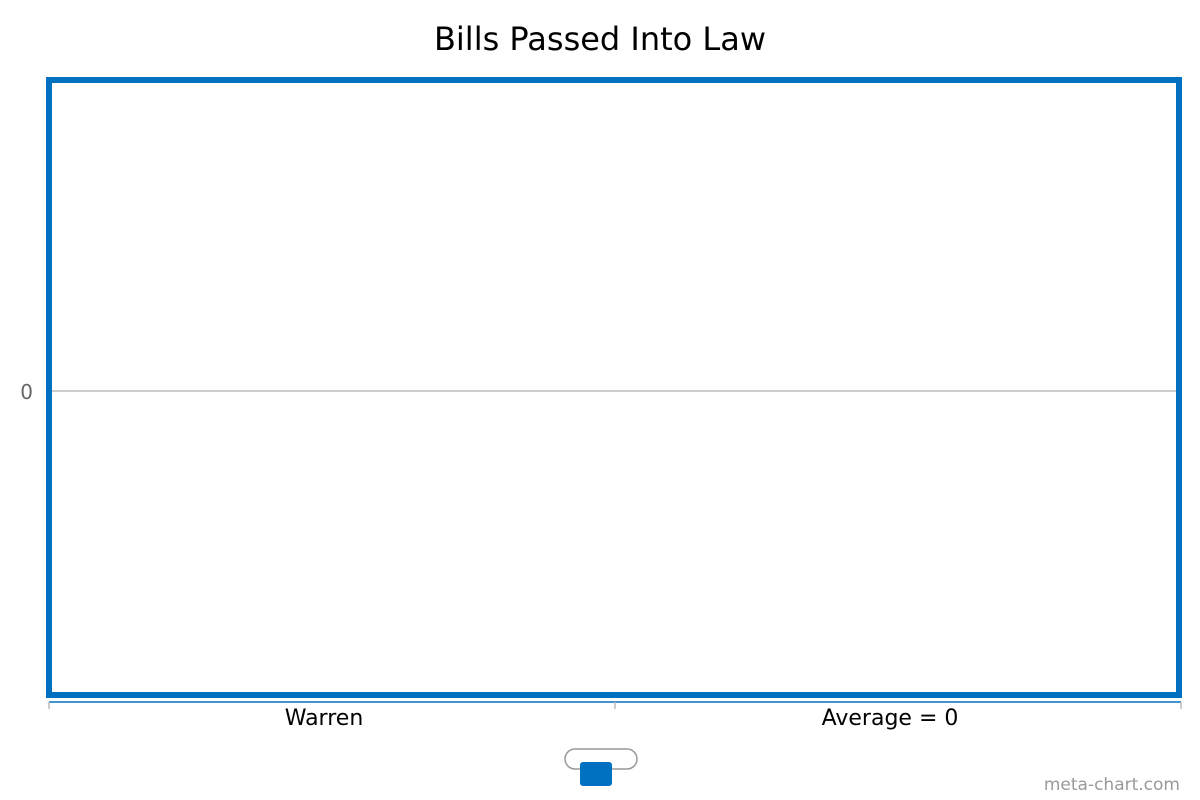 This screenshot has height=800, width=1200. Describe the element at coordinates (324, 718) in the screenshot. I see `x-tick-label: Warren` at that location.